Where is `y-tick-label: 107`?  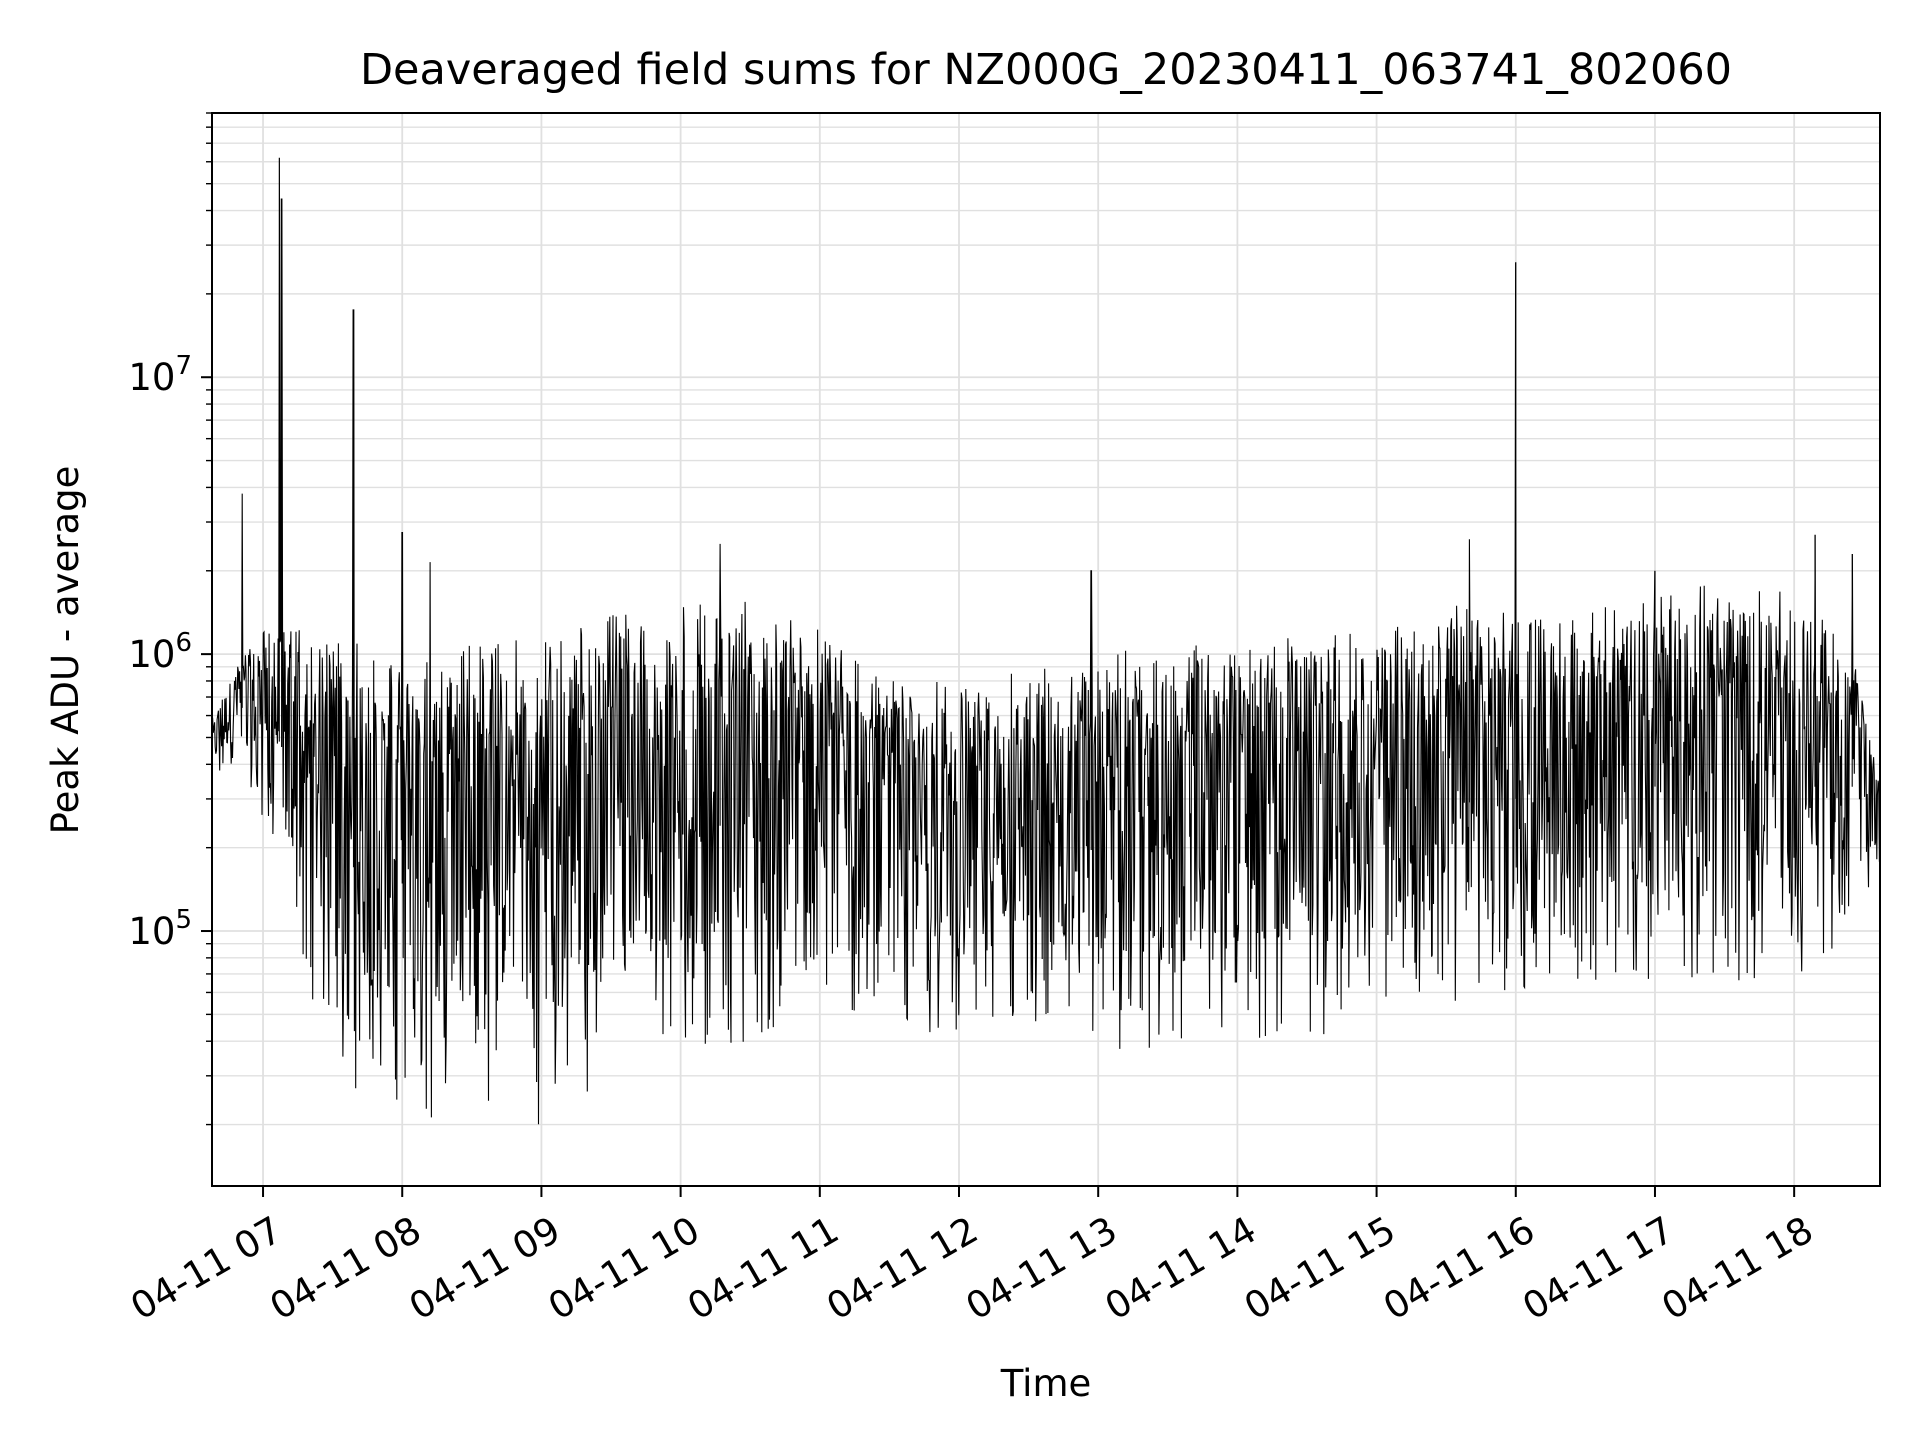
y-tick-label: 107 is located at coordinates (160, 375).